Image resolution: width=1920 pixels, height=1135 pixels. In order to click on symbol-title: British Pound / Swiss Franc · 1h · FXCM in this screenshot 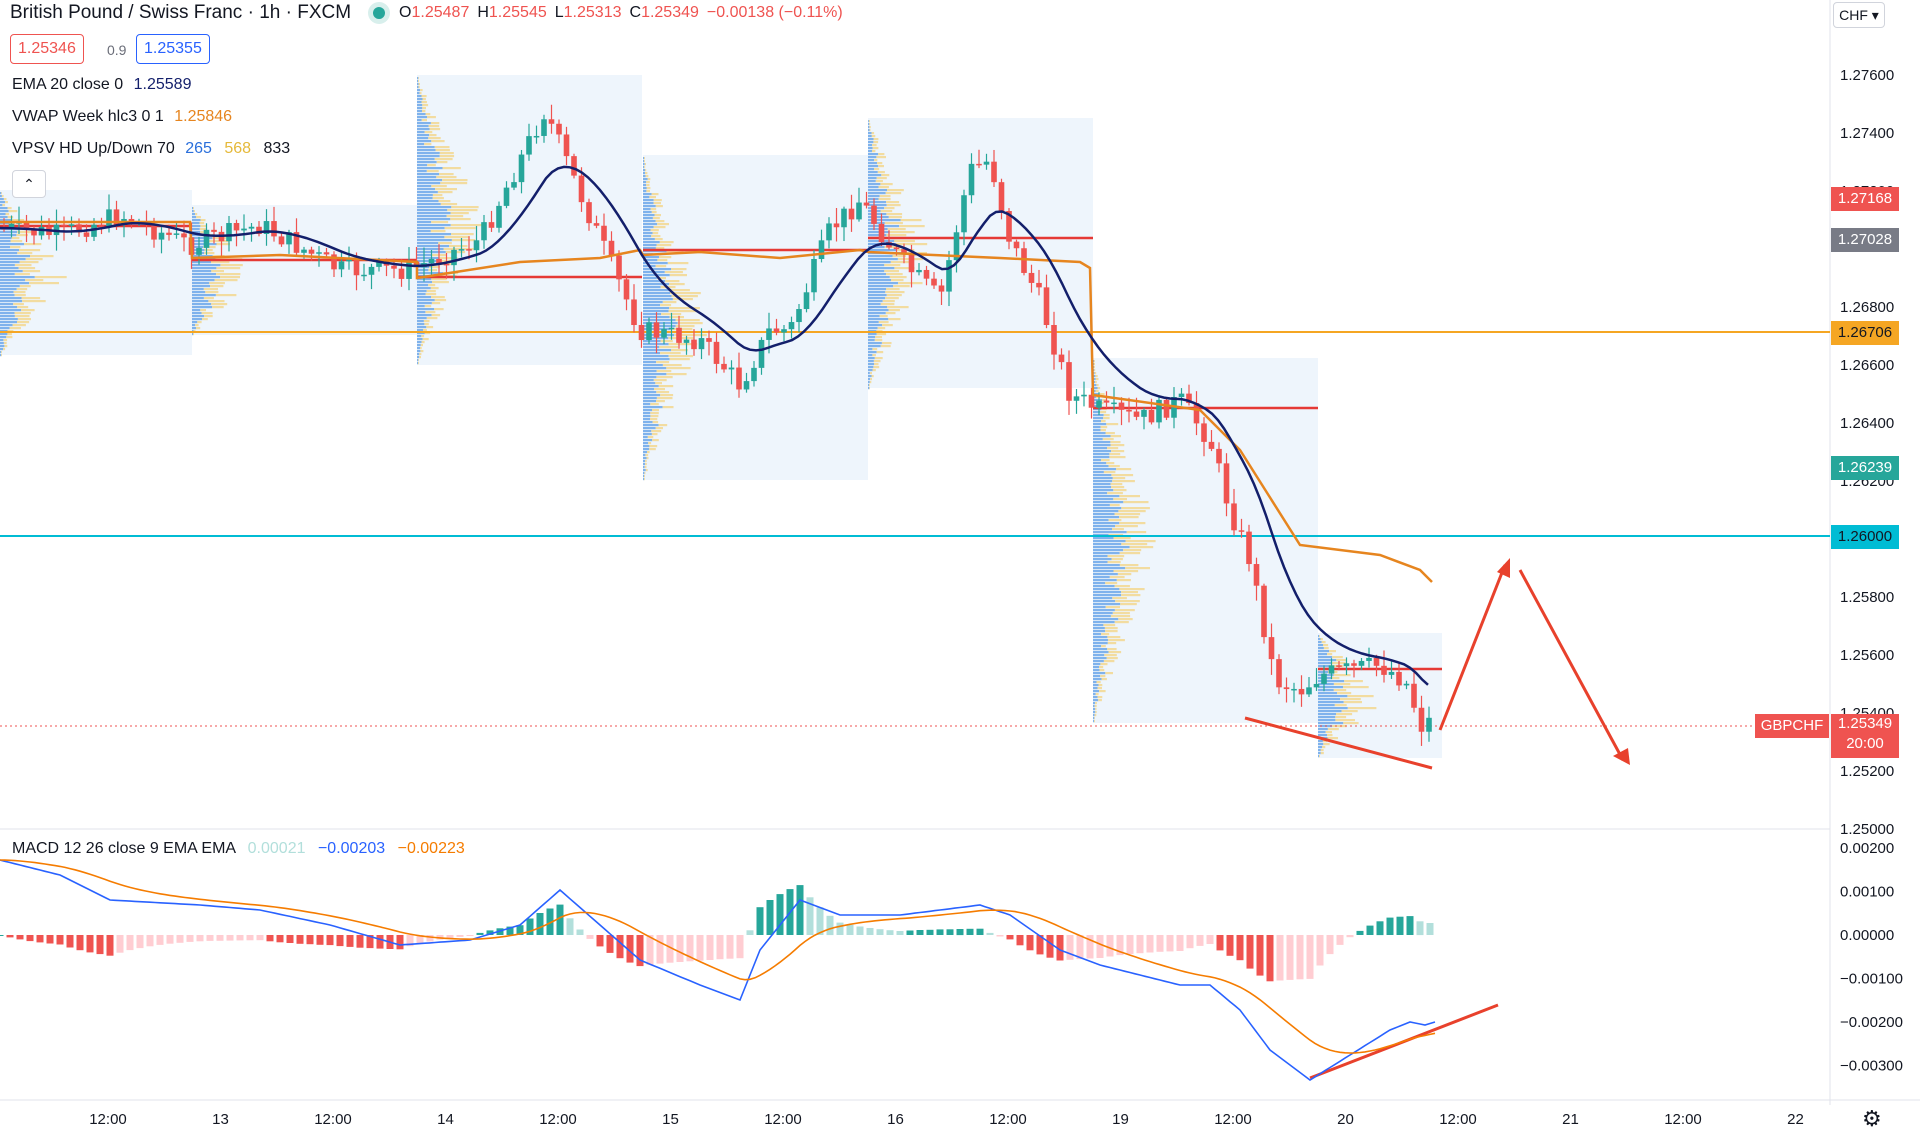, I will do `click(181, 12)`.